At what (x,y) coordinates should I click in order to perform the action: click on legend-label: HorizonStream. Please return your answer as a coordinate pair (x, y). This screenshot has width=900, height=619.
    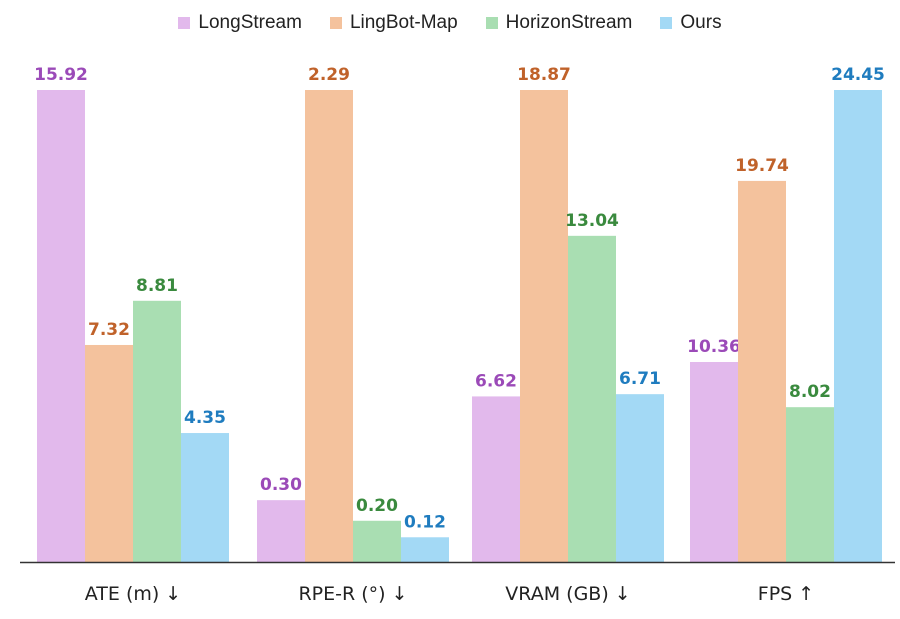
    Looking at the image, I should click on (569, 22).